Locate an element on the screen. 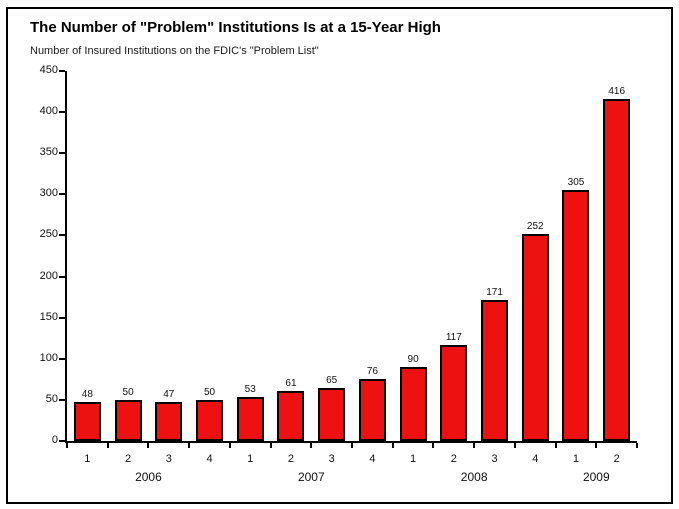 The height and width of the screenshot is (509, 679). bar-slot: 305 is located at coordinates (576, 256).